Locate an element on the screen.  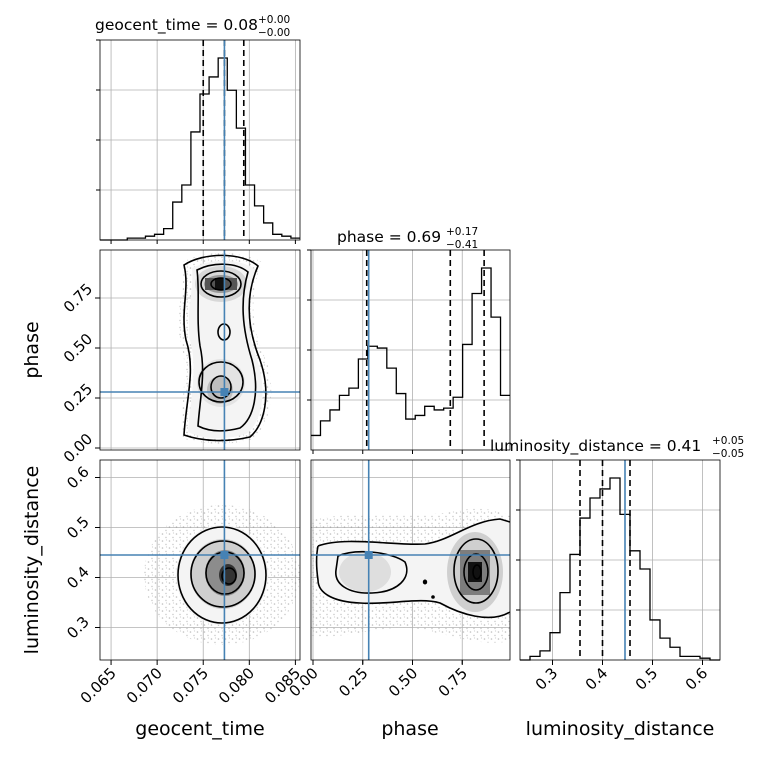
title-sub: −0.05 is located at coordinates (728, 454).